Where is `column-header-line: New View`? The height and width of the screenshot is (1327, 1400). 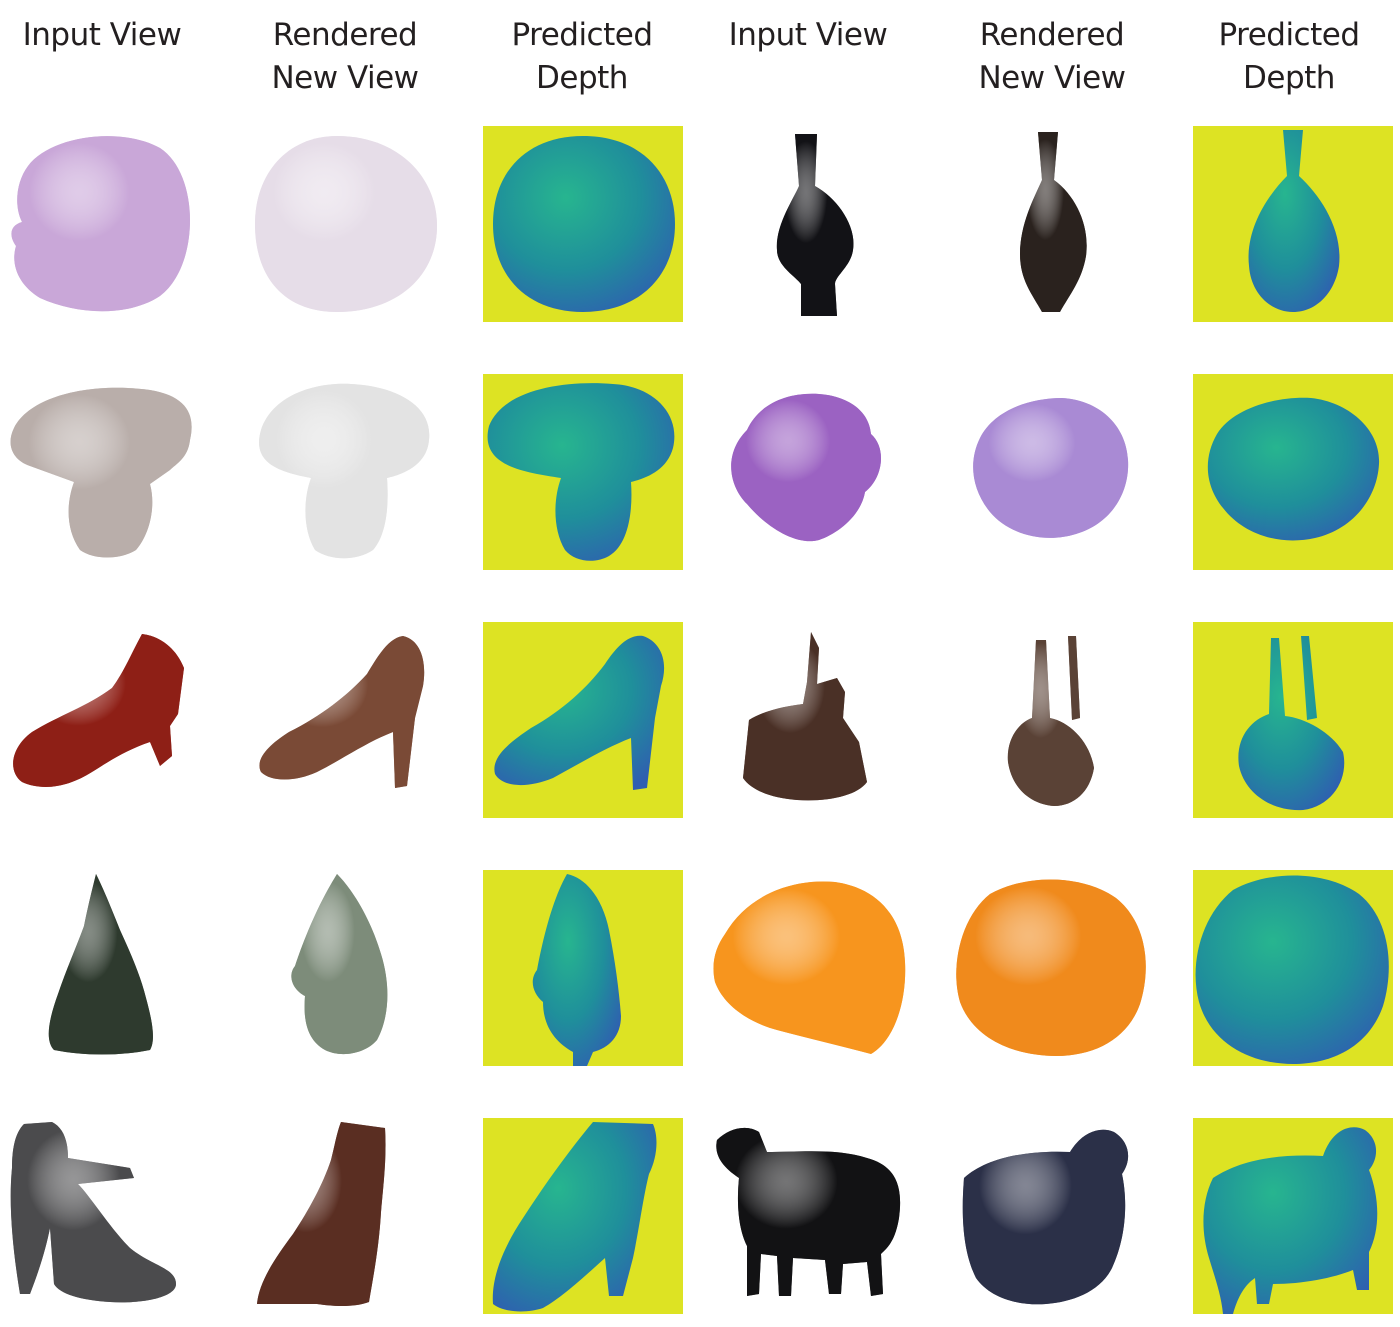
column-header-line: New View is located at coordinates (345, 78).